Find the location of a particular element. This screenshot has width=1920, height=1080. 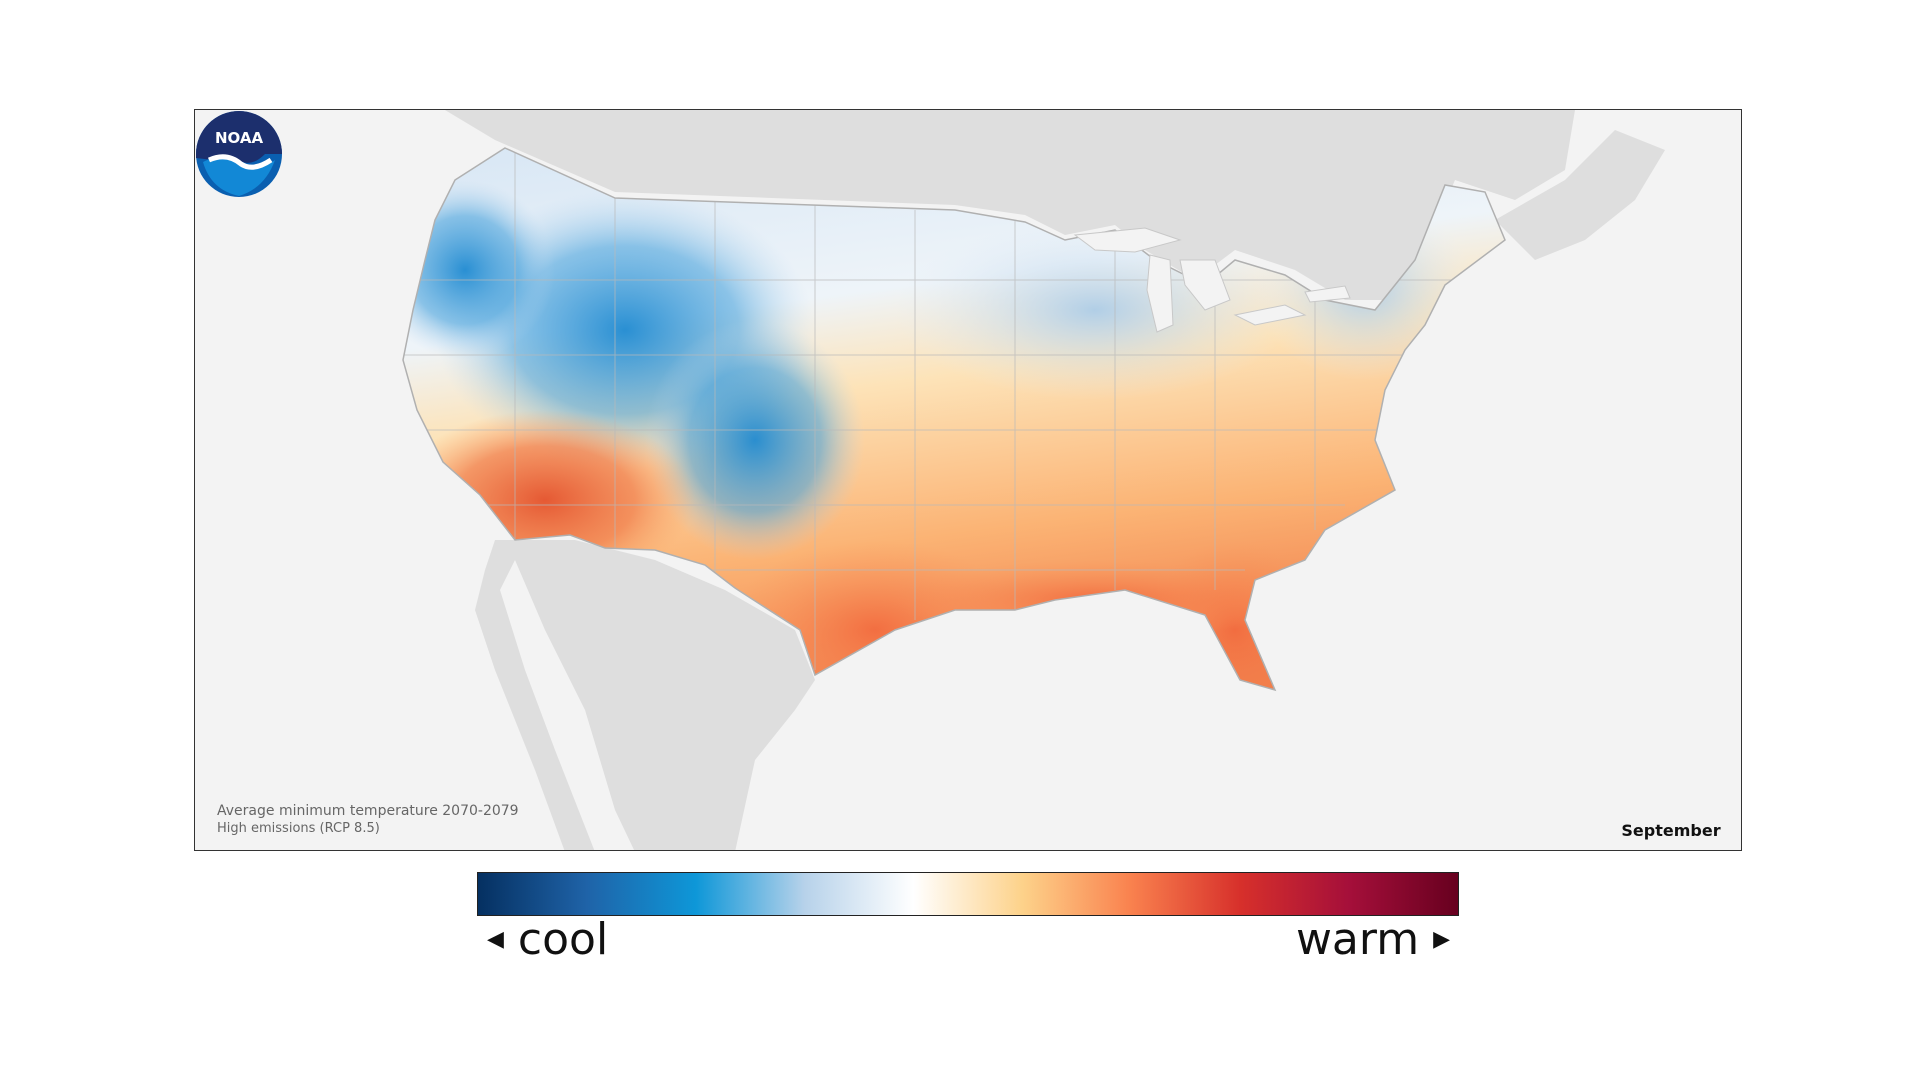

maritime-landmass is located at coordinates (1580, 195).